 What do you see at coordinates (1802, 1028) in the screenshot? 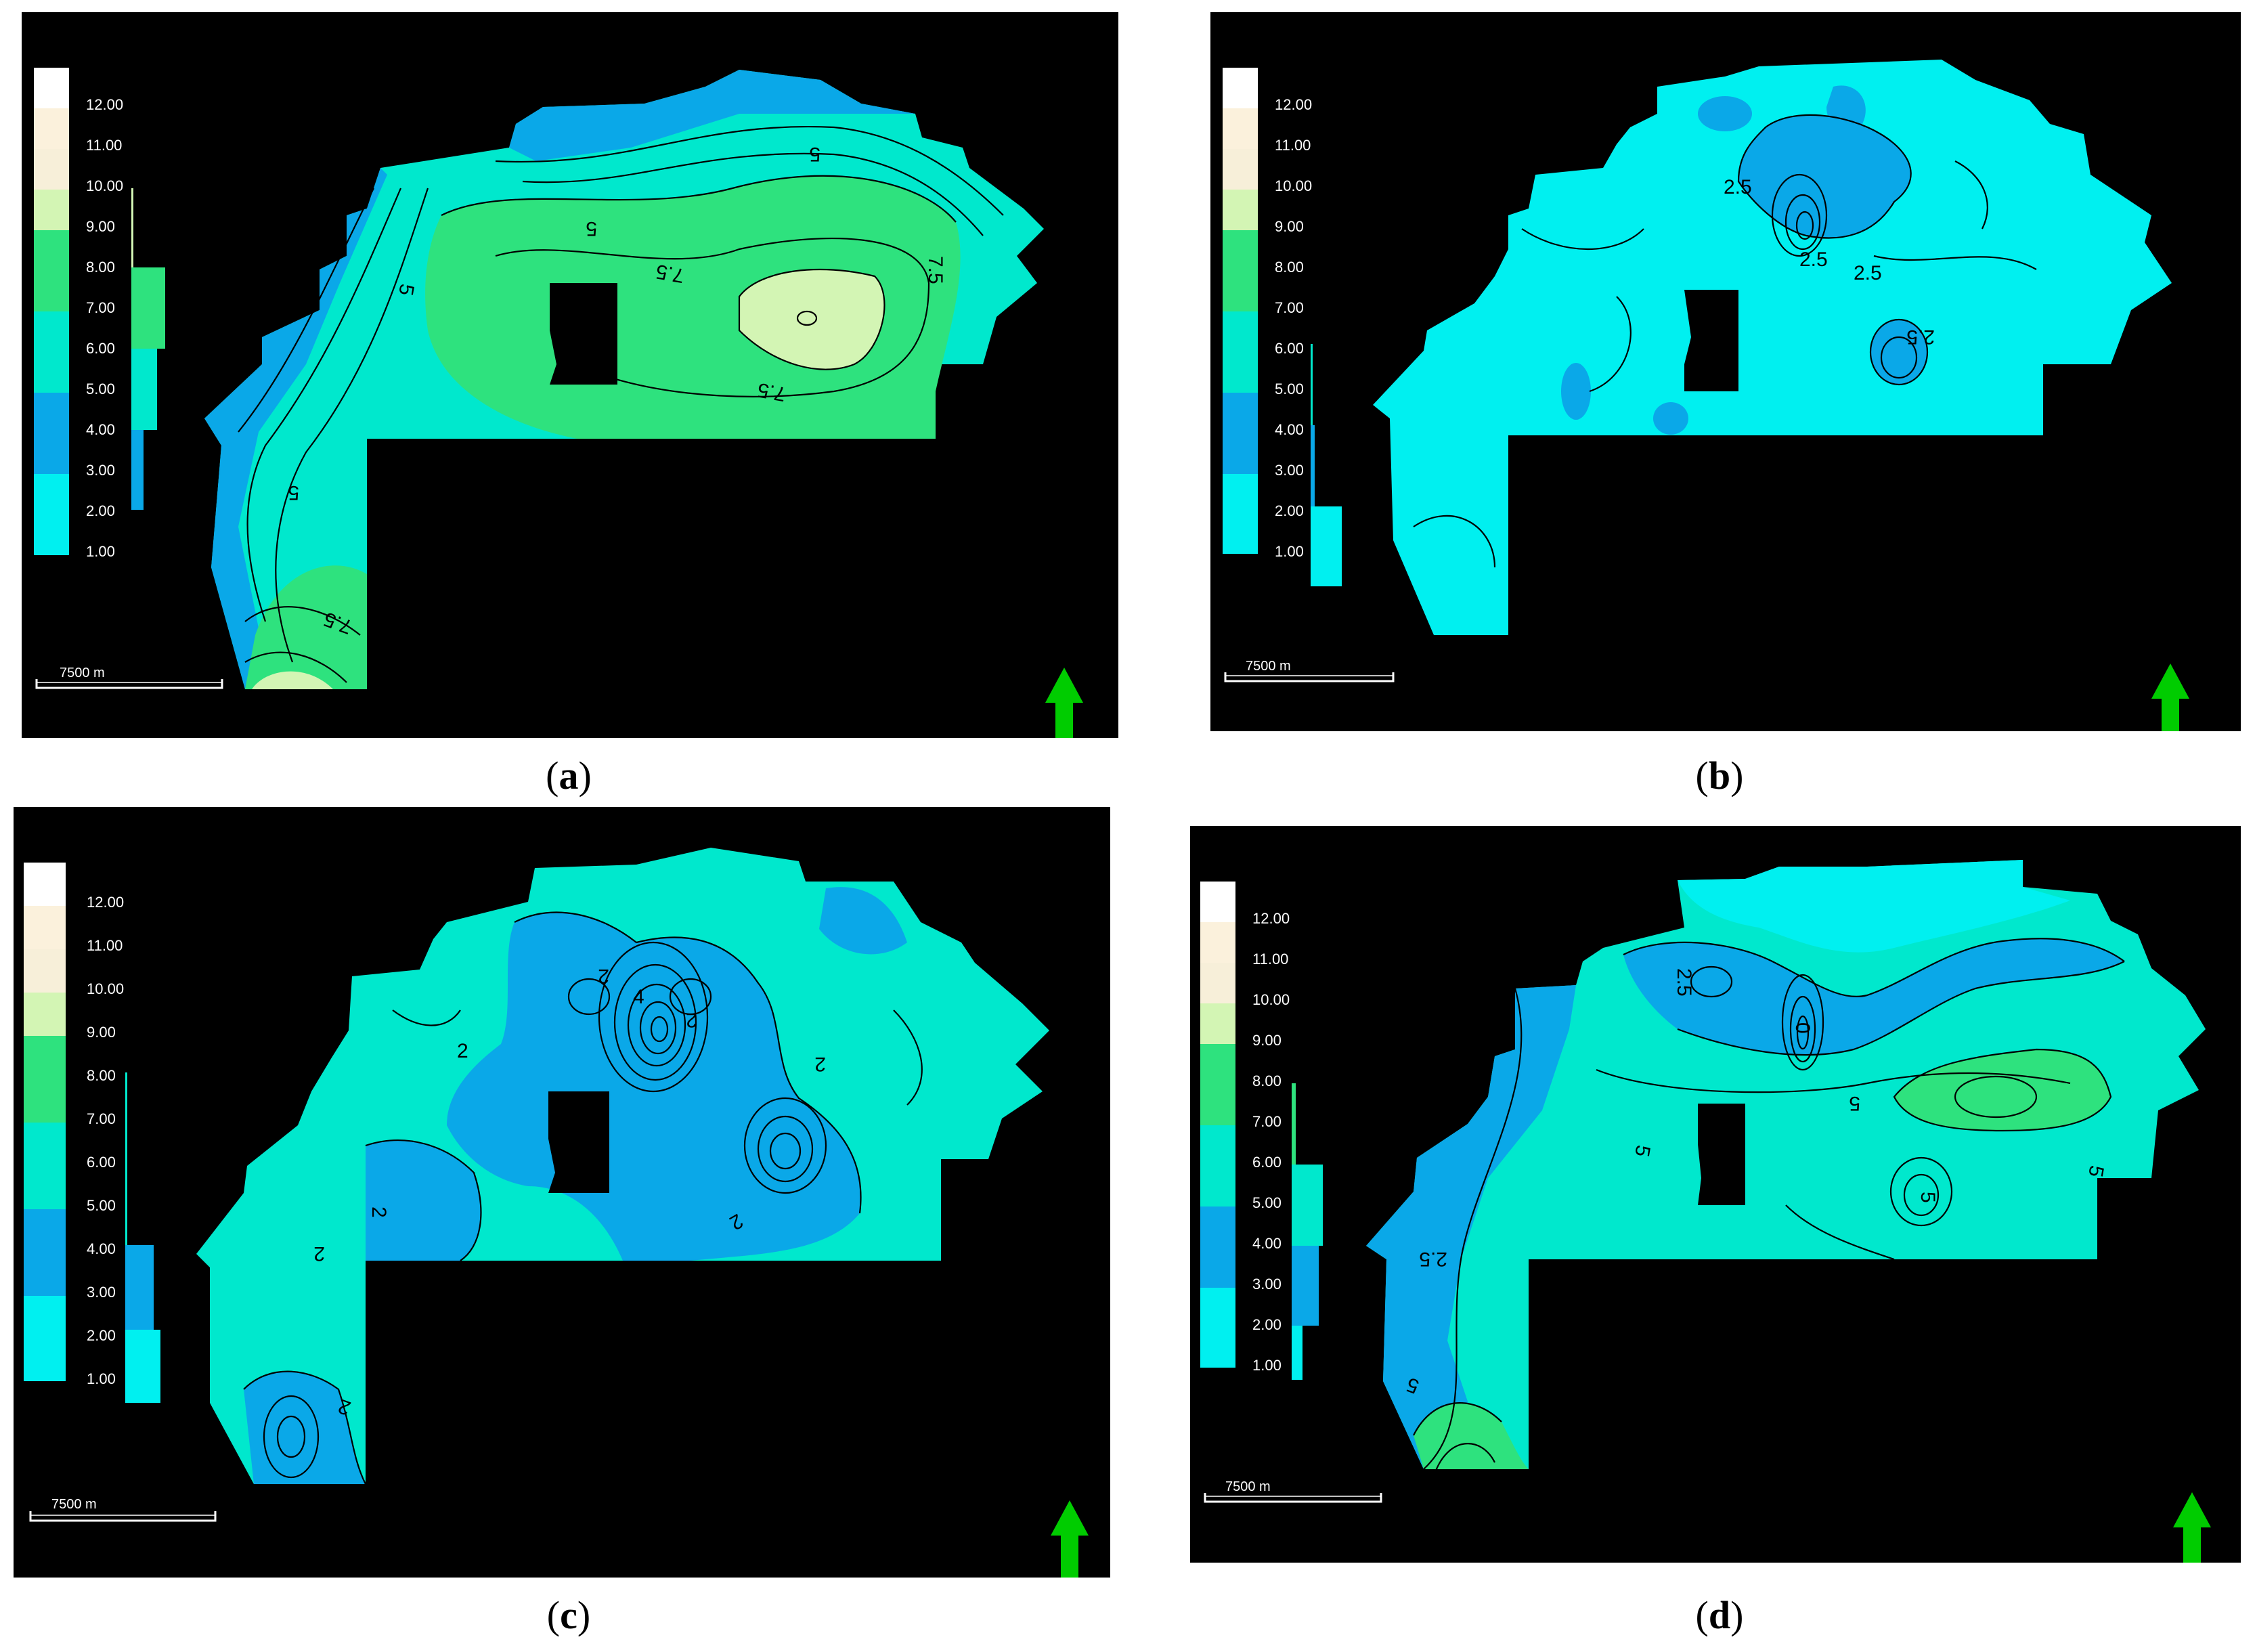
I see `contour-label: 0` at bounding box center [1802, 1028].